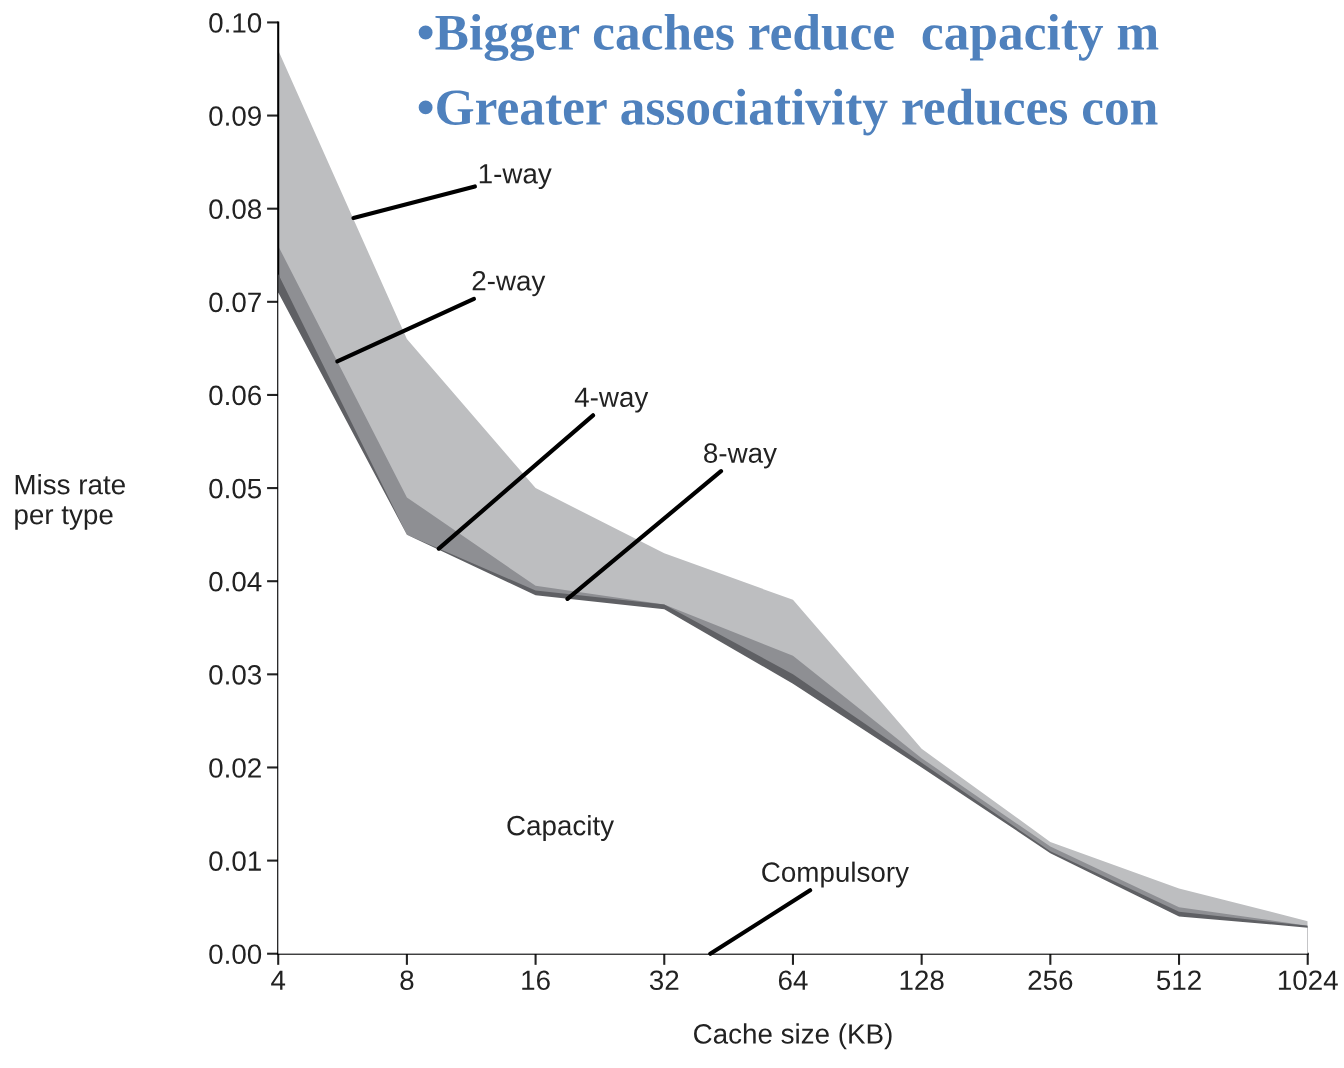  Describe the element at coordinates (235, 116) in the screenshot. I see `y-tick-label: 0.09` at that location.